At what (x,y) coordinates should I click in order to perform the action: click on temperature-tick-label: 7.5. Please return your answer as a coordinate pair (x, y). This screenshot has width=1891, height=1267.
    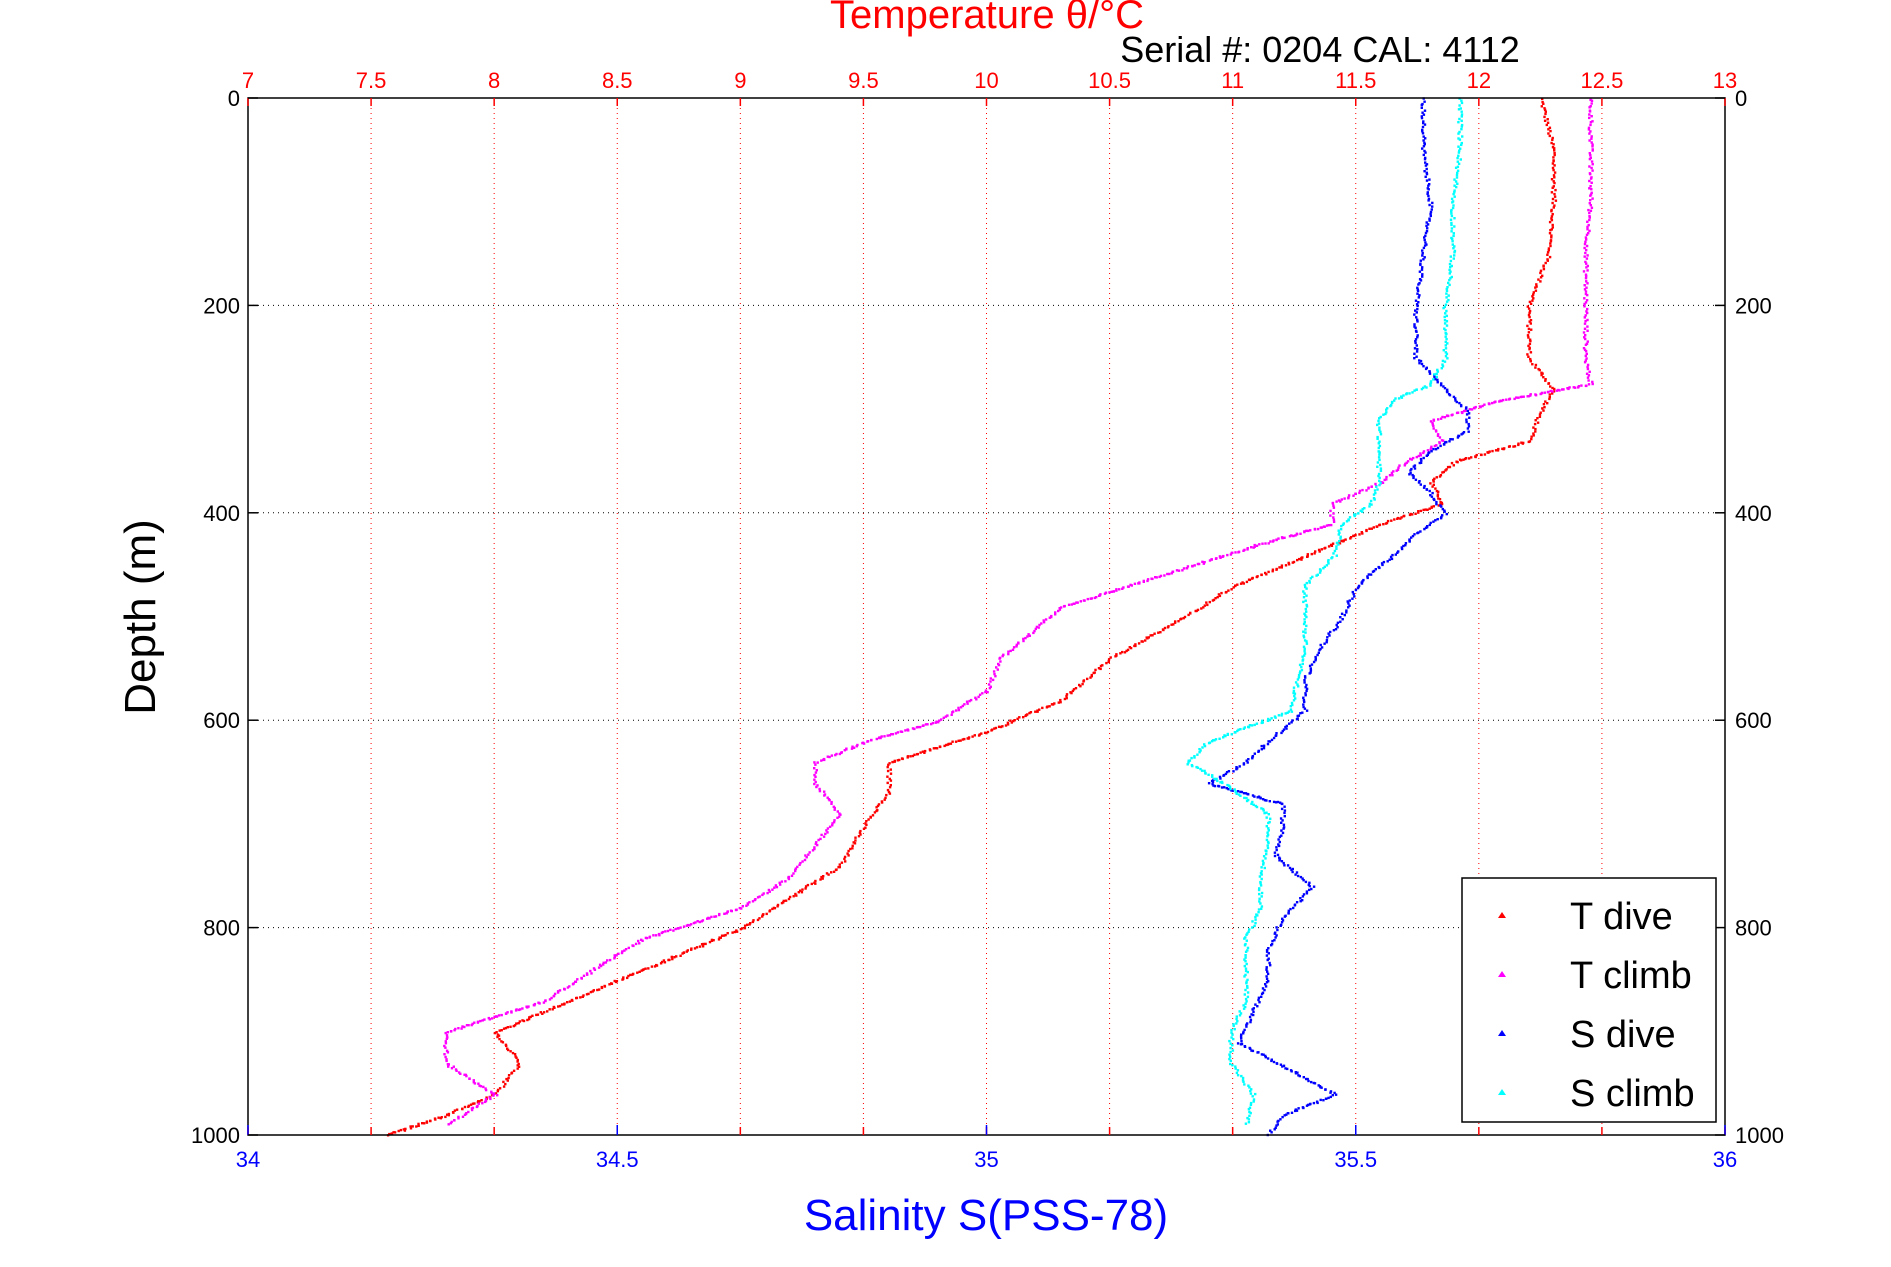
    Looking at the image, I should click on (371, 80).